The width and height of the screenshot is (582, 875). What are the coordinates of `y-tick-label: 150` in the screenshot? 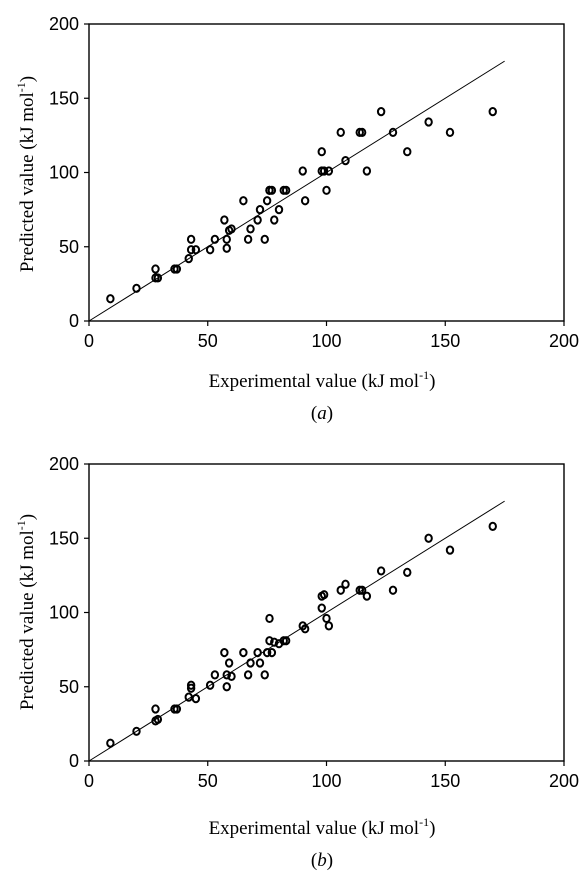 It's located at (64, 98).